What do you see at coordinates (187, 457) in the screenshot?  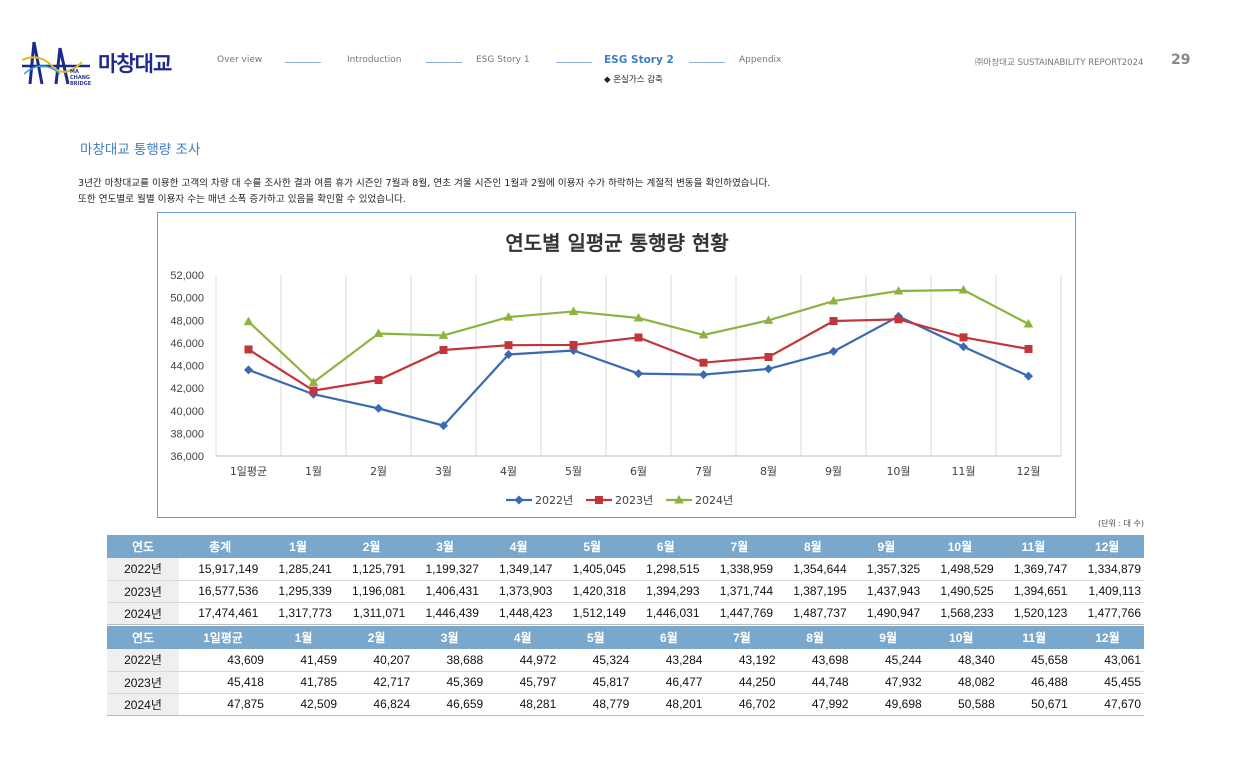 I see `y-tick-label: 36,000` at bounding box center [187, 457].